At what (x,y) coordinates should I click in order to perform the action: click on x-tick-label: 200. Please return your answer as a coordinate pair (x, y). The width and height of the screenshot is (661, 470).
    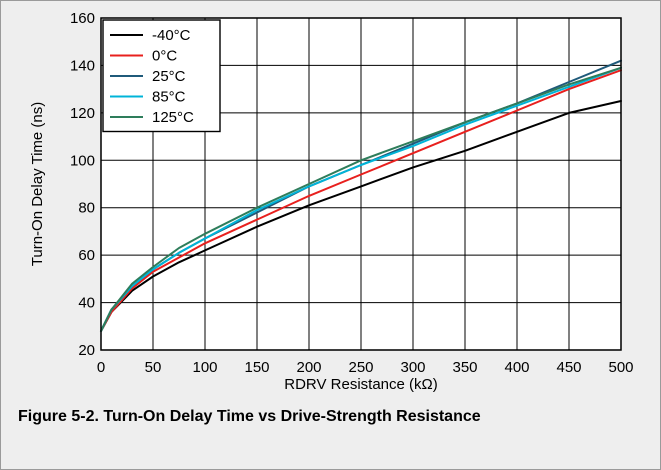
    Looking at the image, I should click on (308, 367).